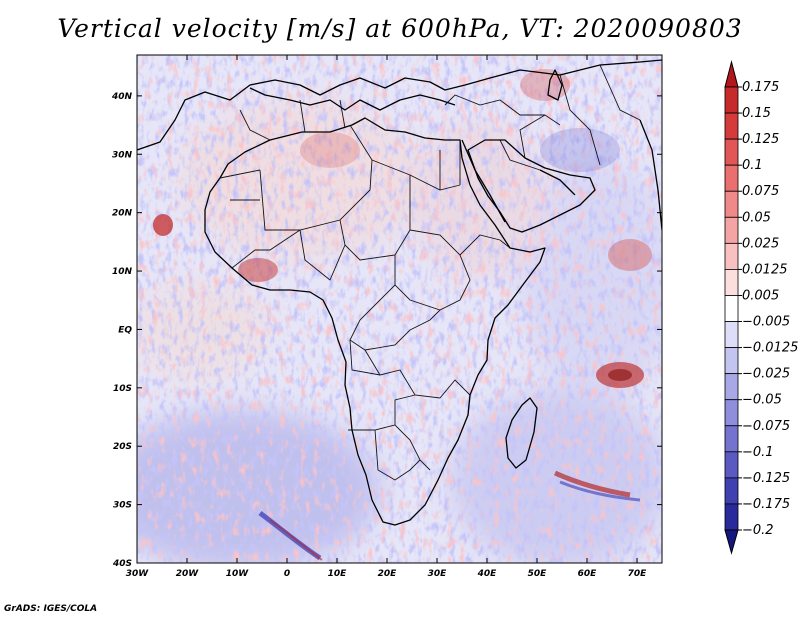  Describe the element at coordinates (592, 484) in the screenshot. I see `rainband-south-indian` at that location.